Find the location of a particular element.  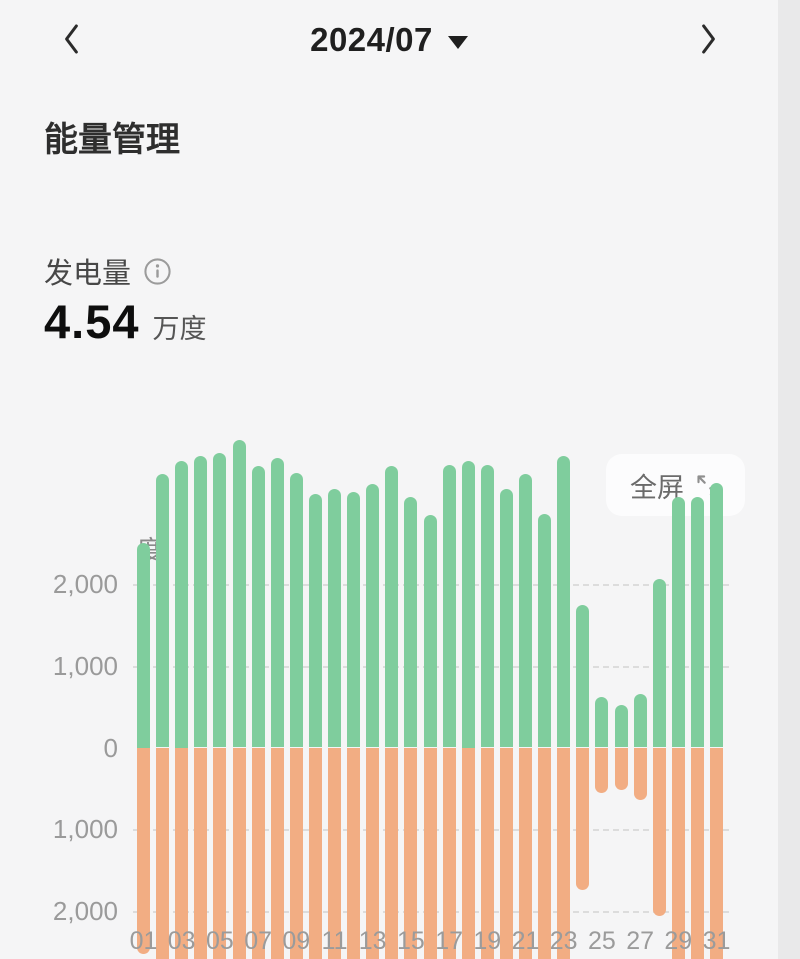

x-axis-label-31: 31 is located at coordinates (716, 941).